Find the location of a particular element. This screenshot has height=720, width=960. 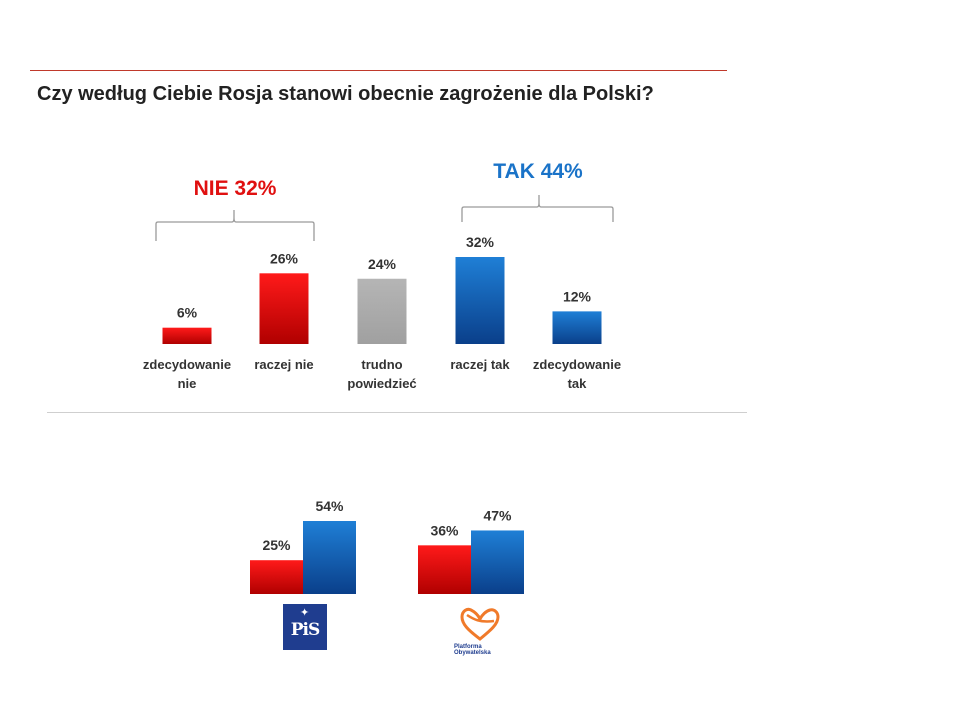

category-label: nie is located at coordinates (187, 383).